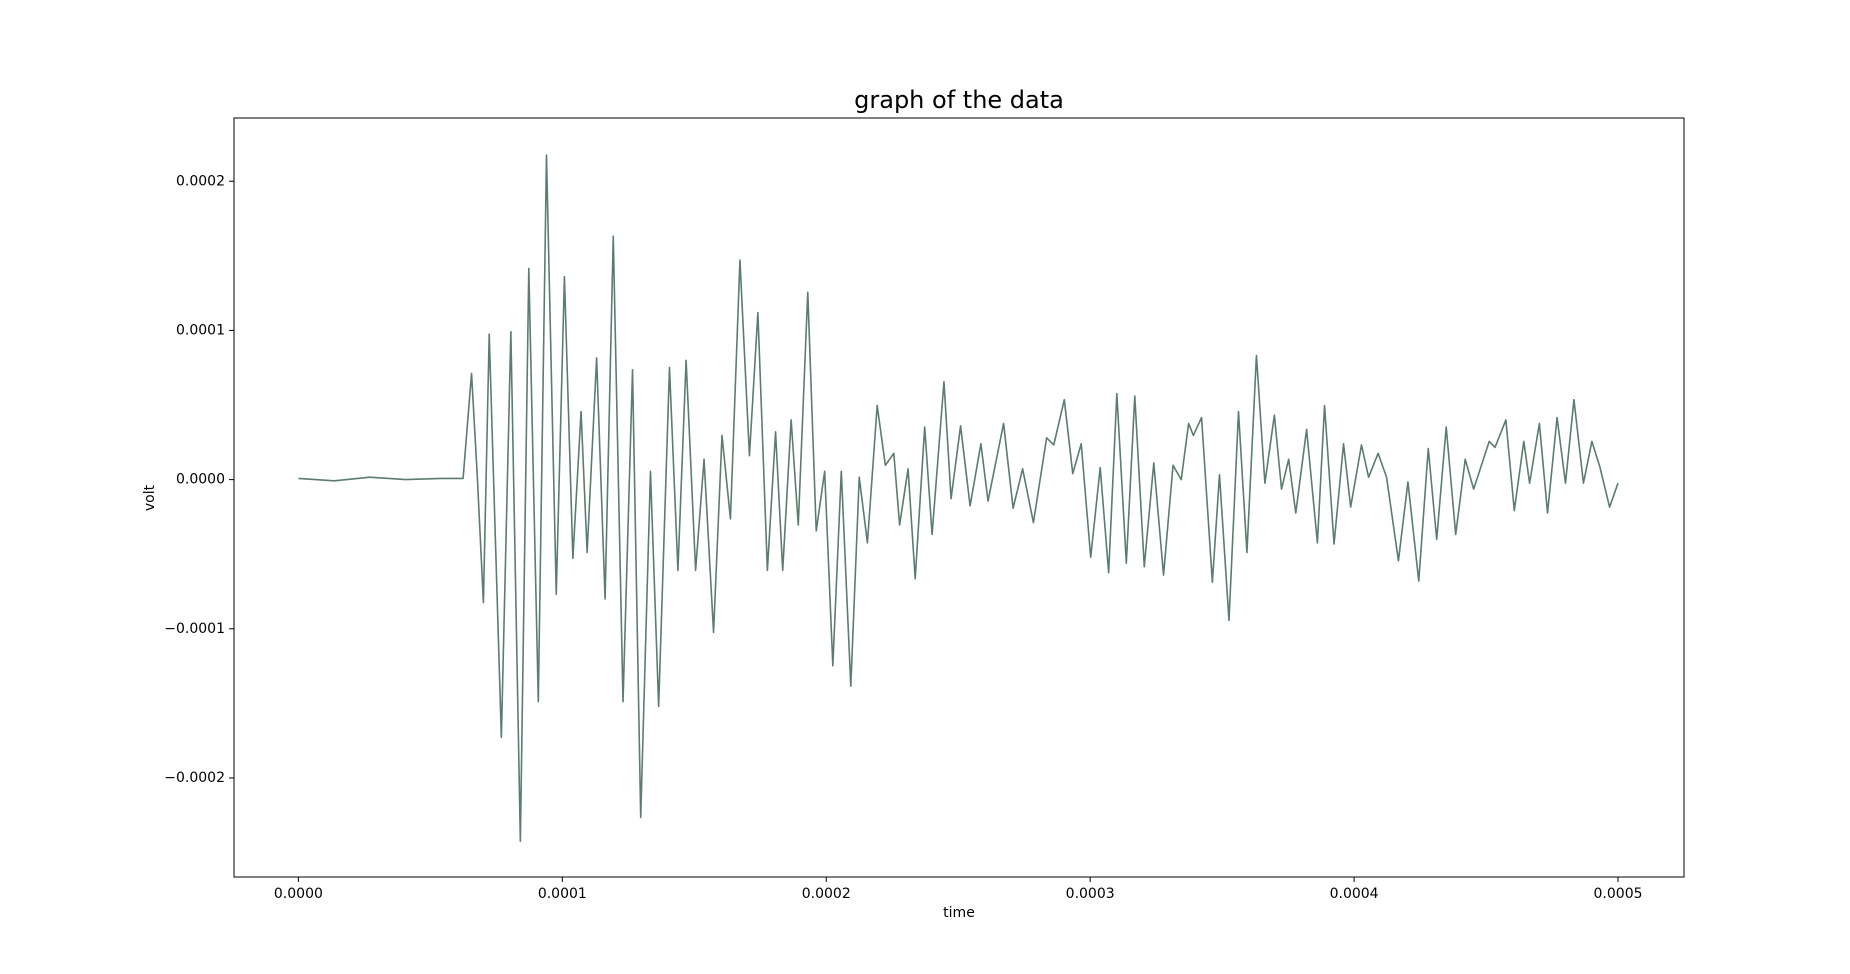  What do you see at coordinates (194, 629) in the screenshot?
I see `y-tick-label: −0.0001` at bounding box center [194, 629].